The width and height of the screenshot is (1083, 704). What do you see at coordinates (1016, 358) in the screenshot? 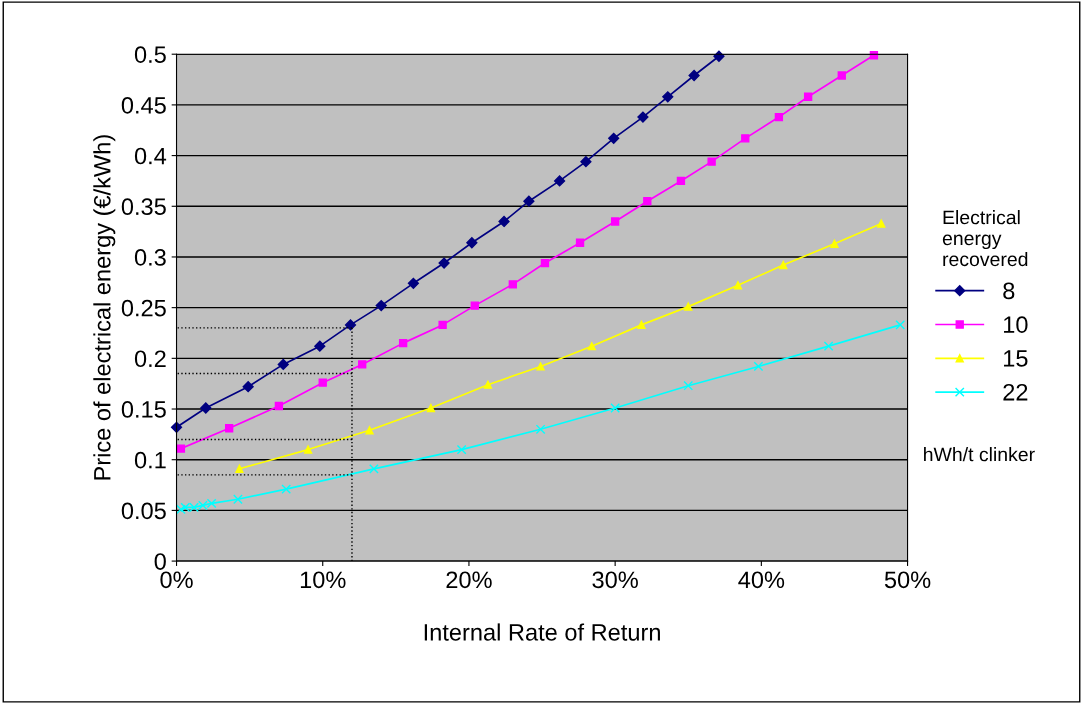
I see `legend-label: 15` at bounding box center [1016, 358].